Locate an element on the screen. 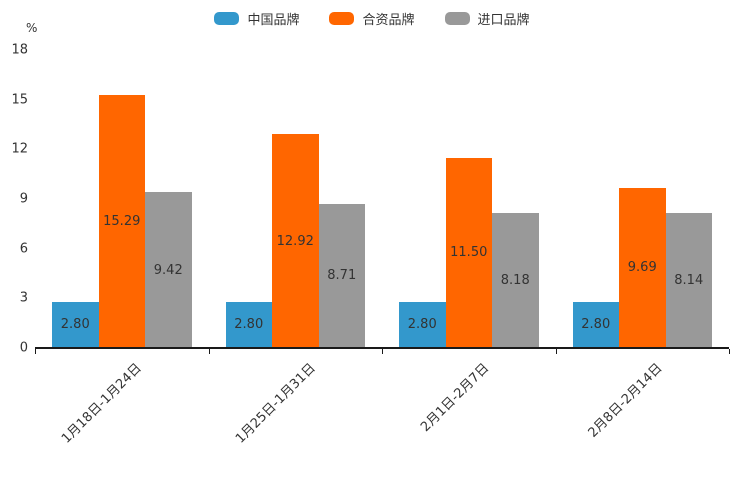  bar-value-label: 12.92 is located at coordinates (295, 241).